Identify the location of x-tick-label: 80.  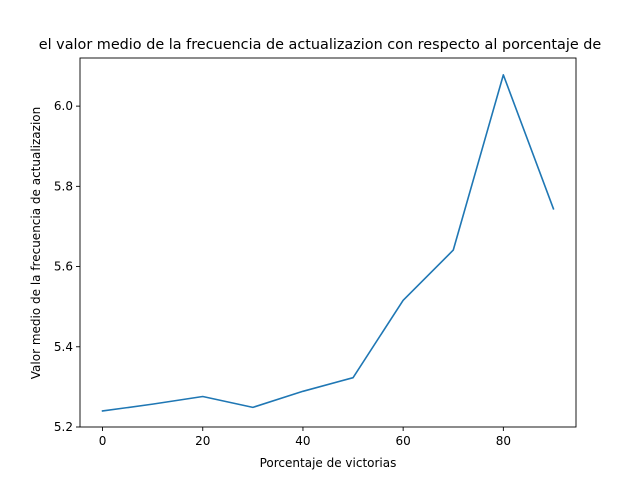
(503, 441).